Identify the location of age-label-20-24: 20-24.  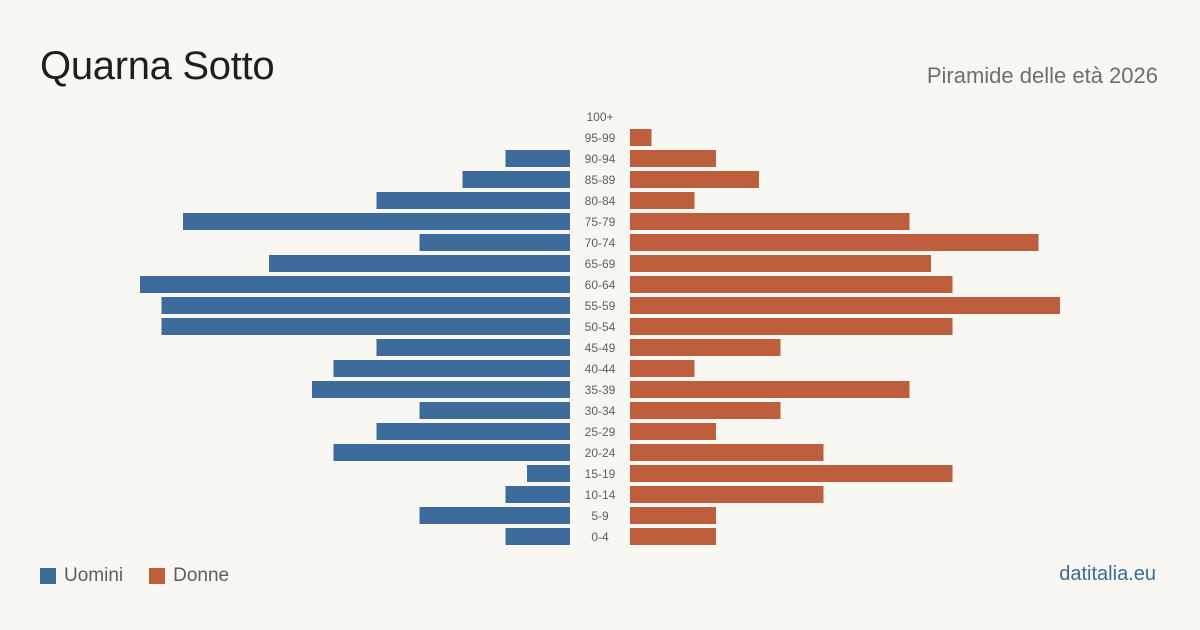
(600, 453).